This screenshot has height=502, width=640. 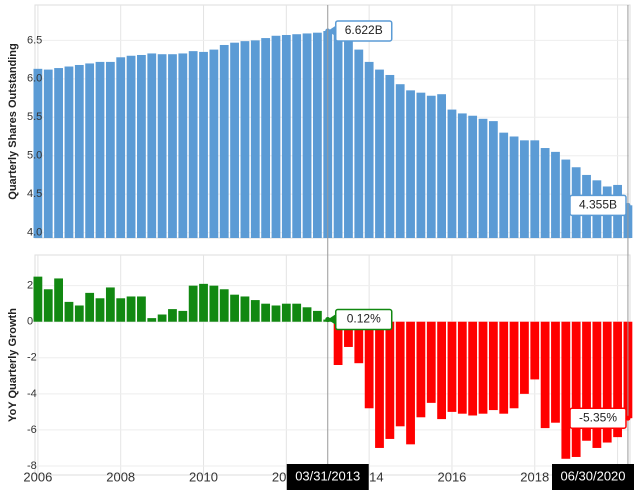 I want to click on y-tick-label: 6.0, so click(x=34, y=79).